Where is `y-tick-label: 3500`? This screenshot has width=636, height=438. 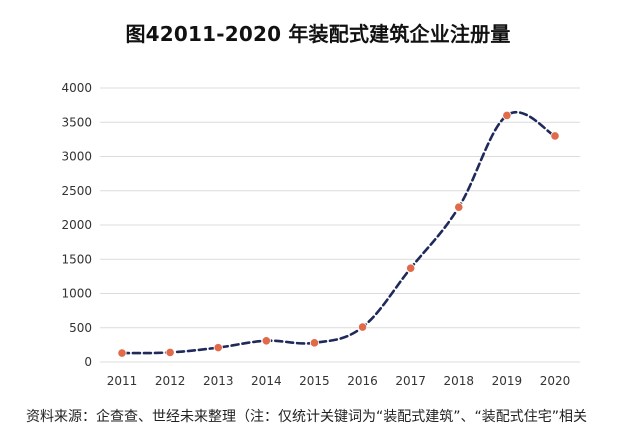 y-tick-label: 3500 is located at coordinates (76, 122).